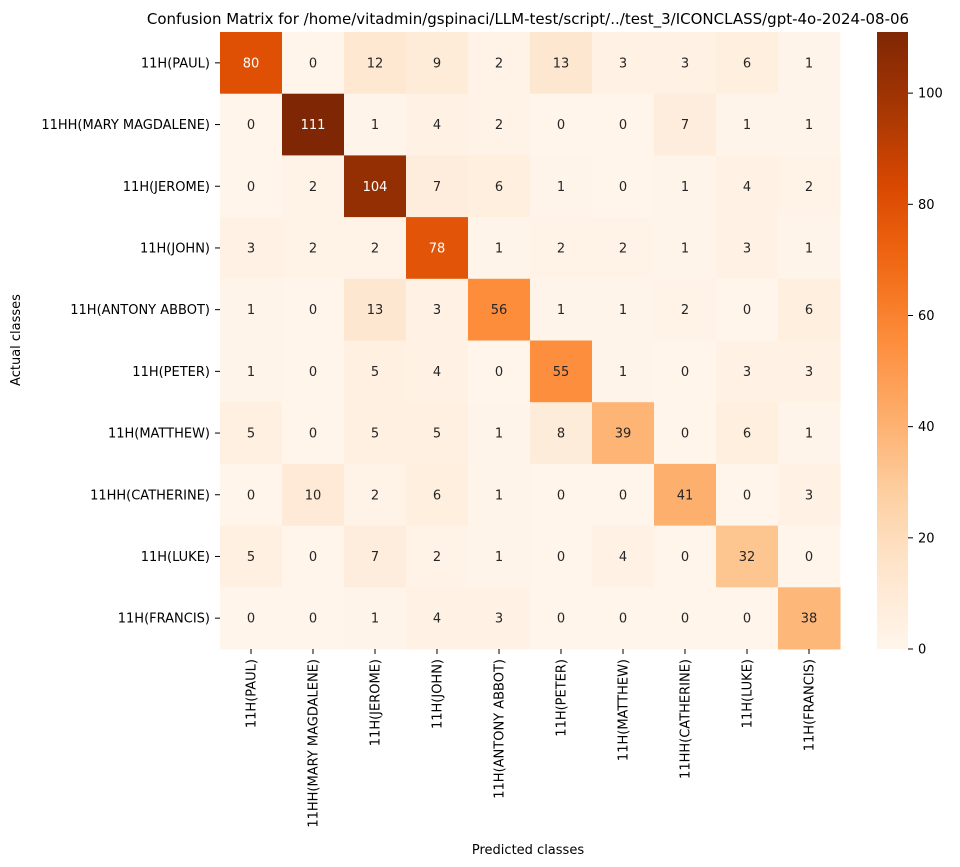  Describe the element at coordinates (748, 693) in the screenshot. I see `column-tick-label: 11H(LUKE)` at that location.